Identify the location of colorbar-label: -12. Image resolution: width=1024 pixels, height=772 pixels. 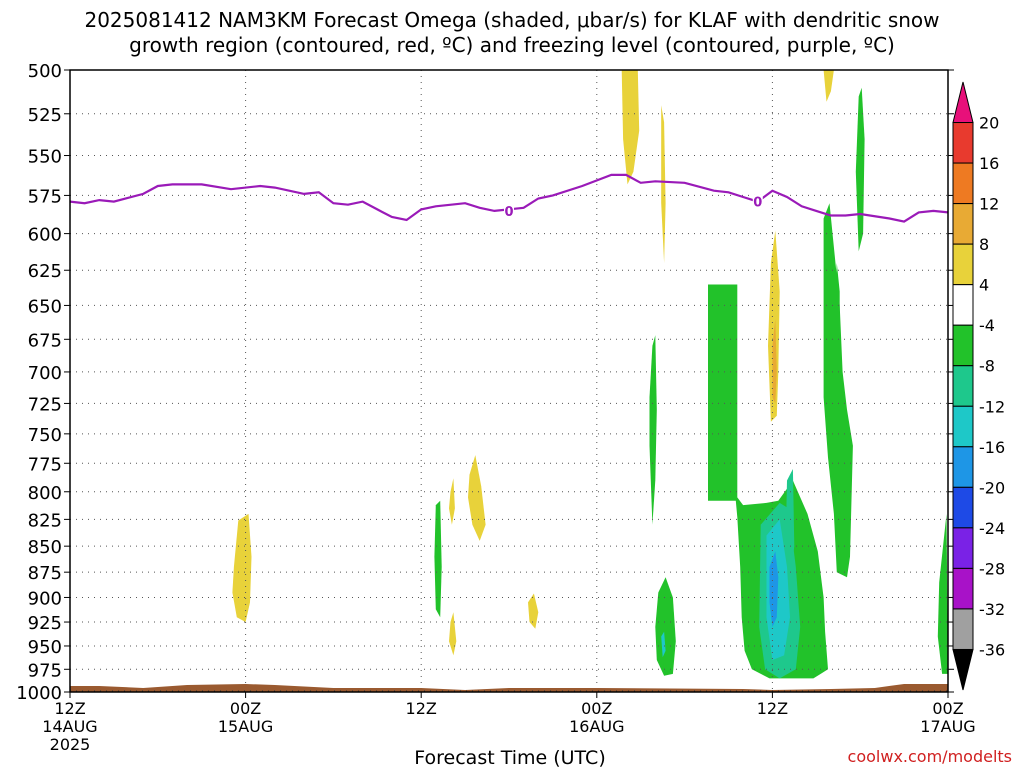
(992, 406).